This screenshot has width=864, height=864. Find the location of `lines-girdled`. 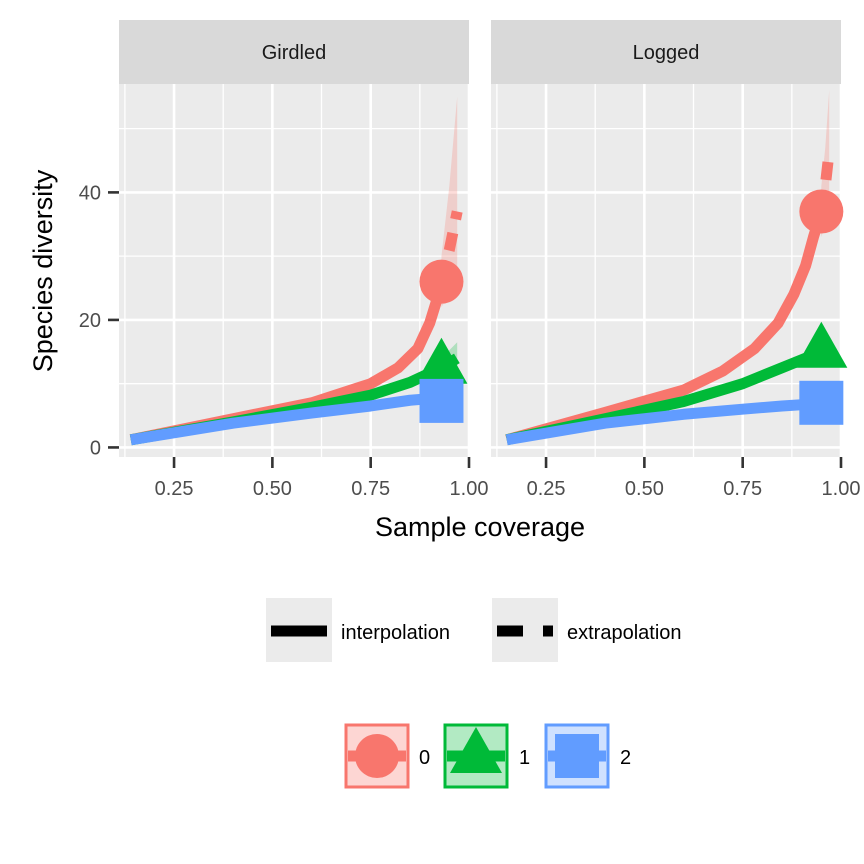

lines-girdled is located at coordinates (296, 328).